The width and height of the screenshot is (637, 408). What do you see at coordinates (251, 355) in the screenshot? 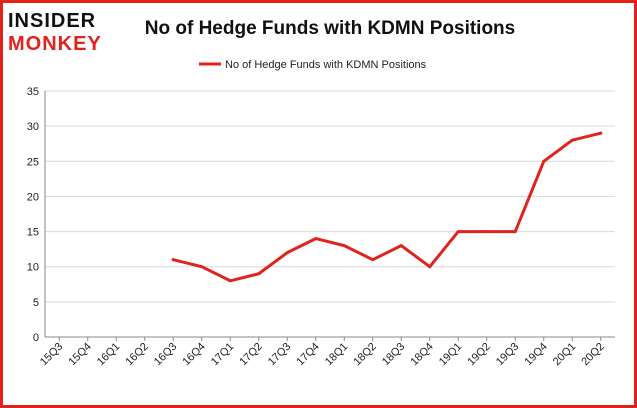
I see `x-tick-label: 17Q2` at bounding box center [251, 355].